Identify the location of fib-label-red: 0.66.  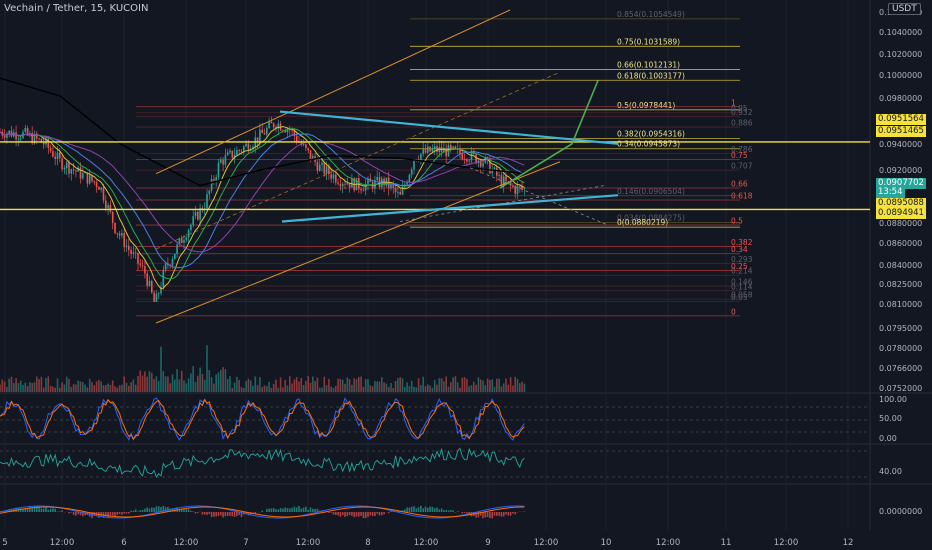
(739, 184).